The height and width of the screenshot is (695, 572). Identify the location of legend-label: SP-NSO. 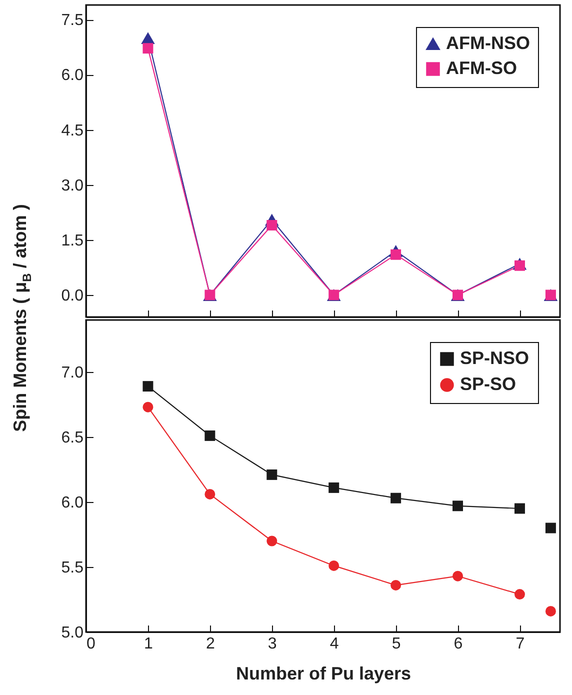
(495, 358).